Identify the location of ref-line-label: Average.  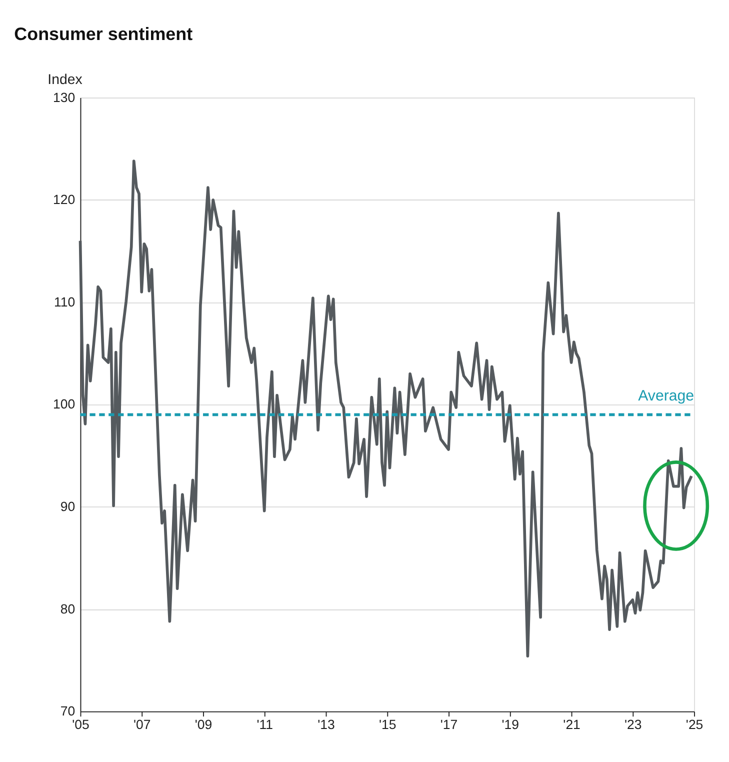
(666, 396).